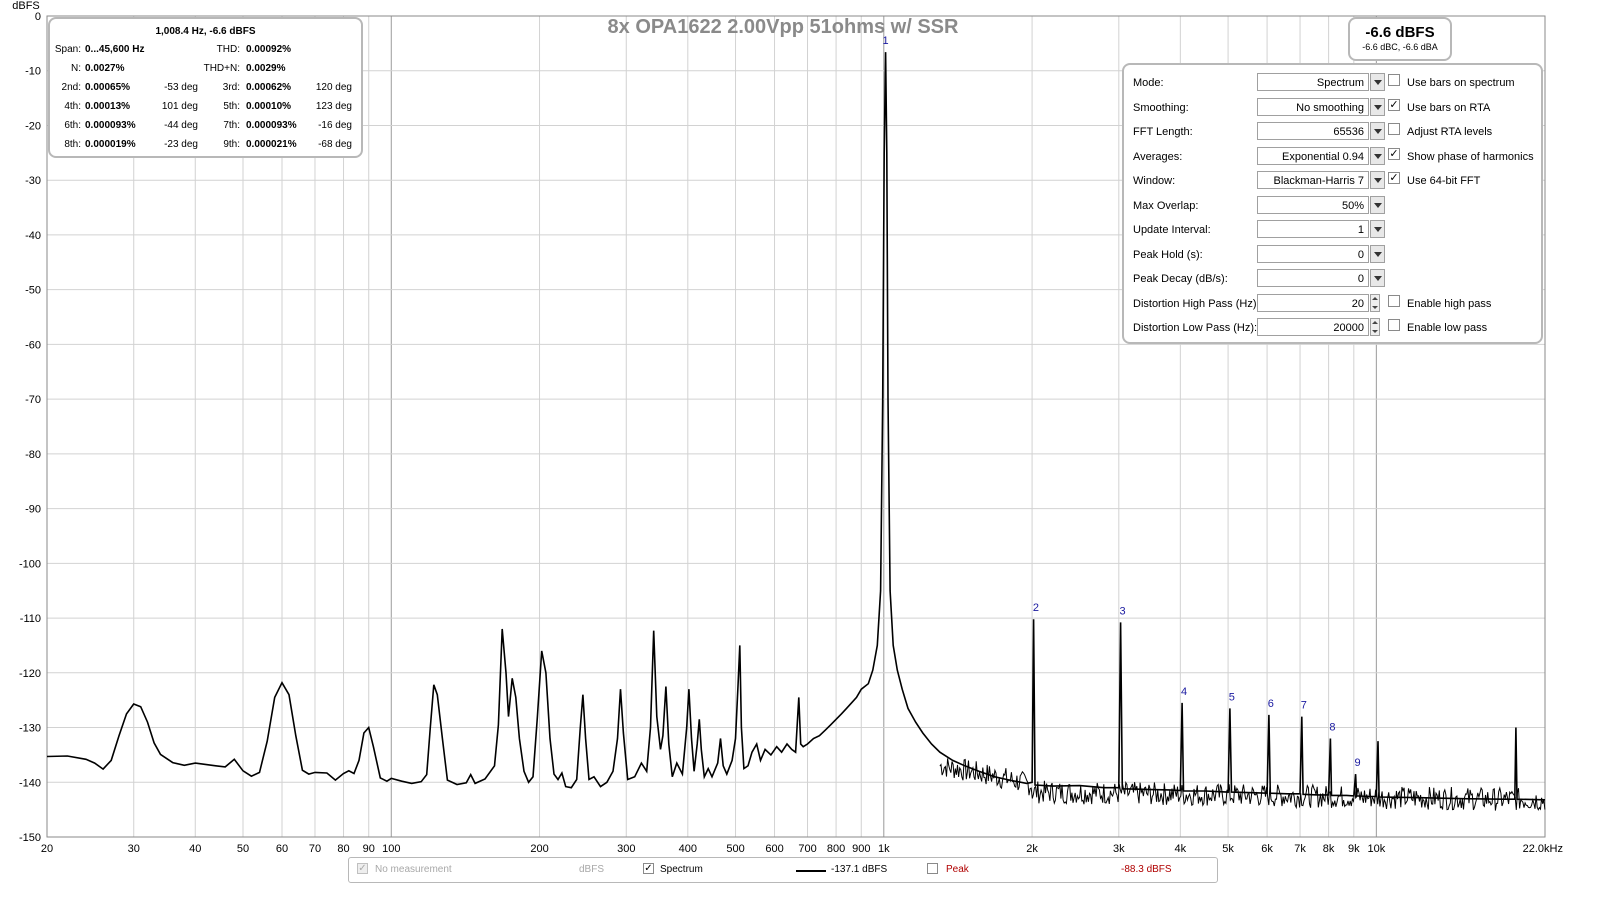 Image resolution: width=1600 pixels, height=902 pixels. I want to click on mode-select: Spectrum, so click(1313, 82).